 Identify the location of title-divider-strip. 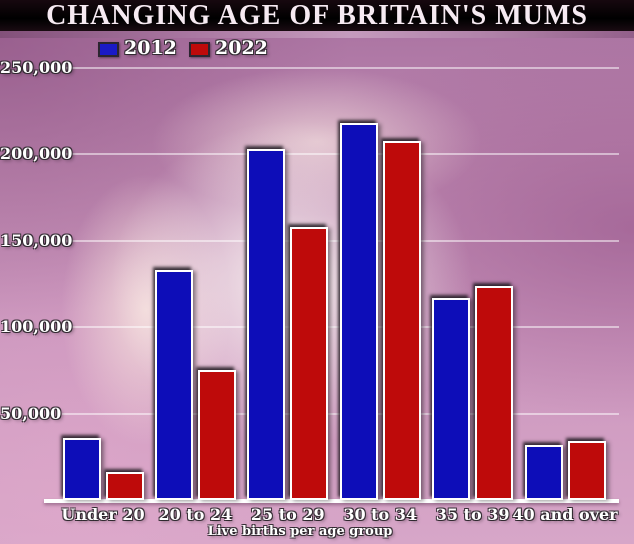
(317, 34).